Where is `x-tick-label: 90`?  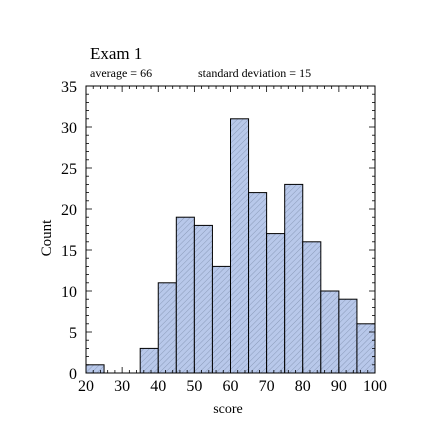 x-tick-label: 90 is located at coordinates (339, 386).